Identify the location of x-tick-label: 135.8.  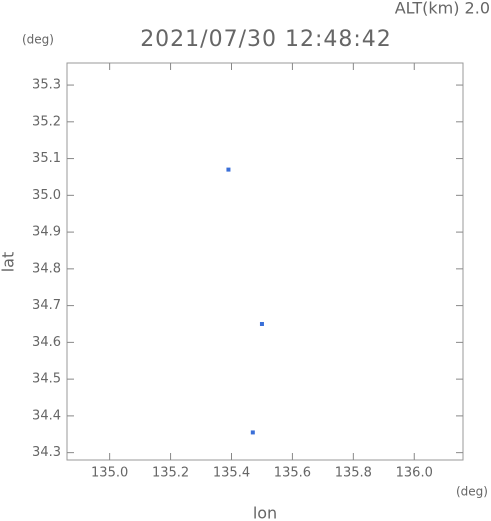
(353, 473).